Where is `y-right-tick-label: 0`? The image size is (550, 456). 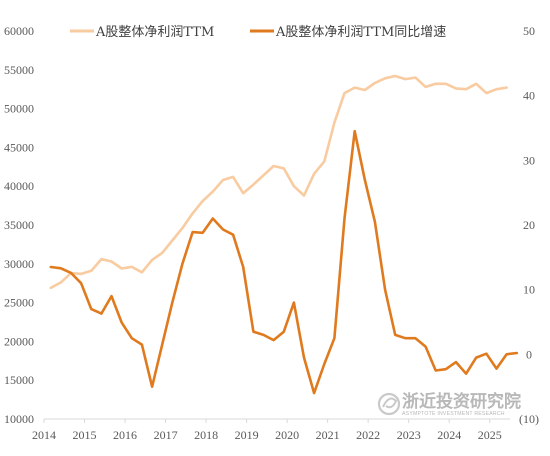
y-right-tick-label: 0 is located at coordinates (529, 354).